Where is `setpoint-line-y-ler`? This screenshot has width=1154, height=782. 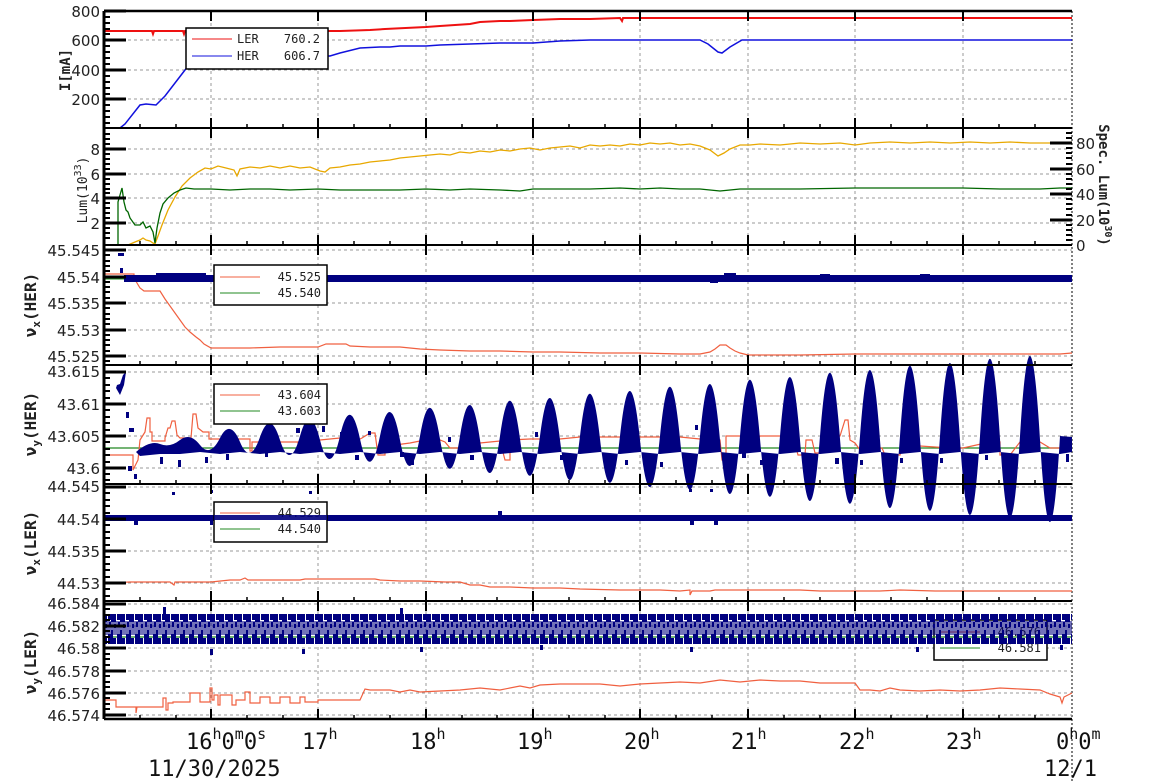
setpoint-line-y-ler is located at coordinates (588, 696).